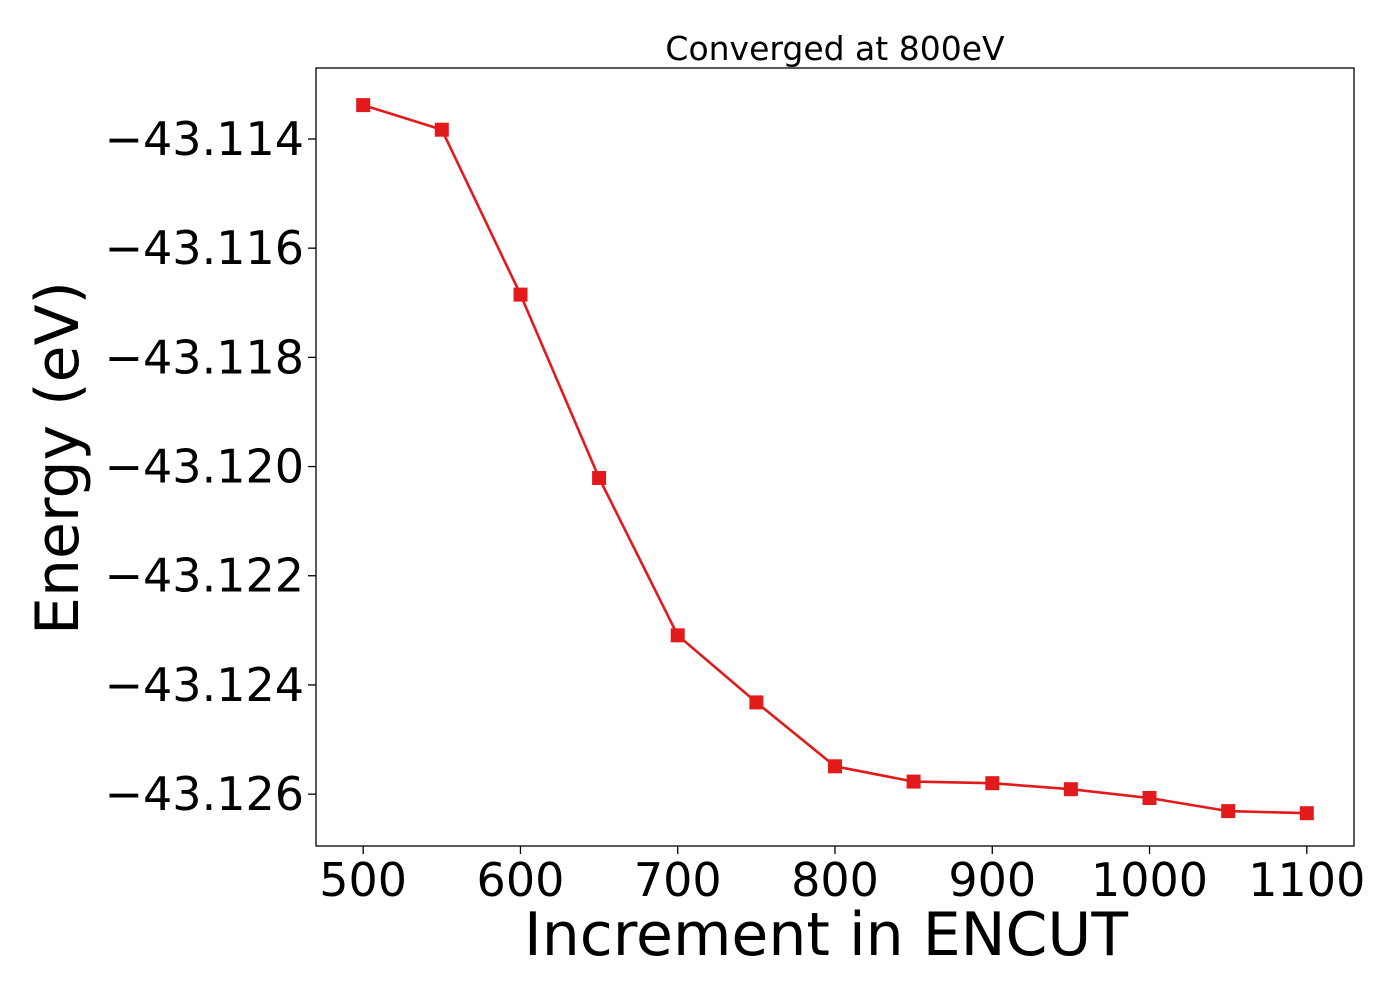  What do you see at coordinates (1306, 880) in the screenshot?
I see `x-tick-label: 1100` at bounding box center [1306, 880].